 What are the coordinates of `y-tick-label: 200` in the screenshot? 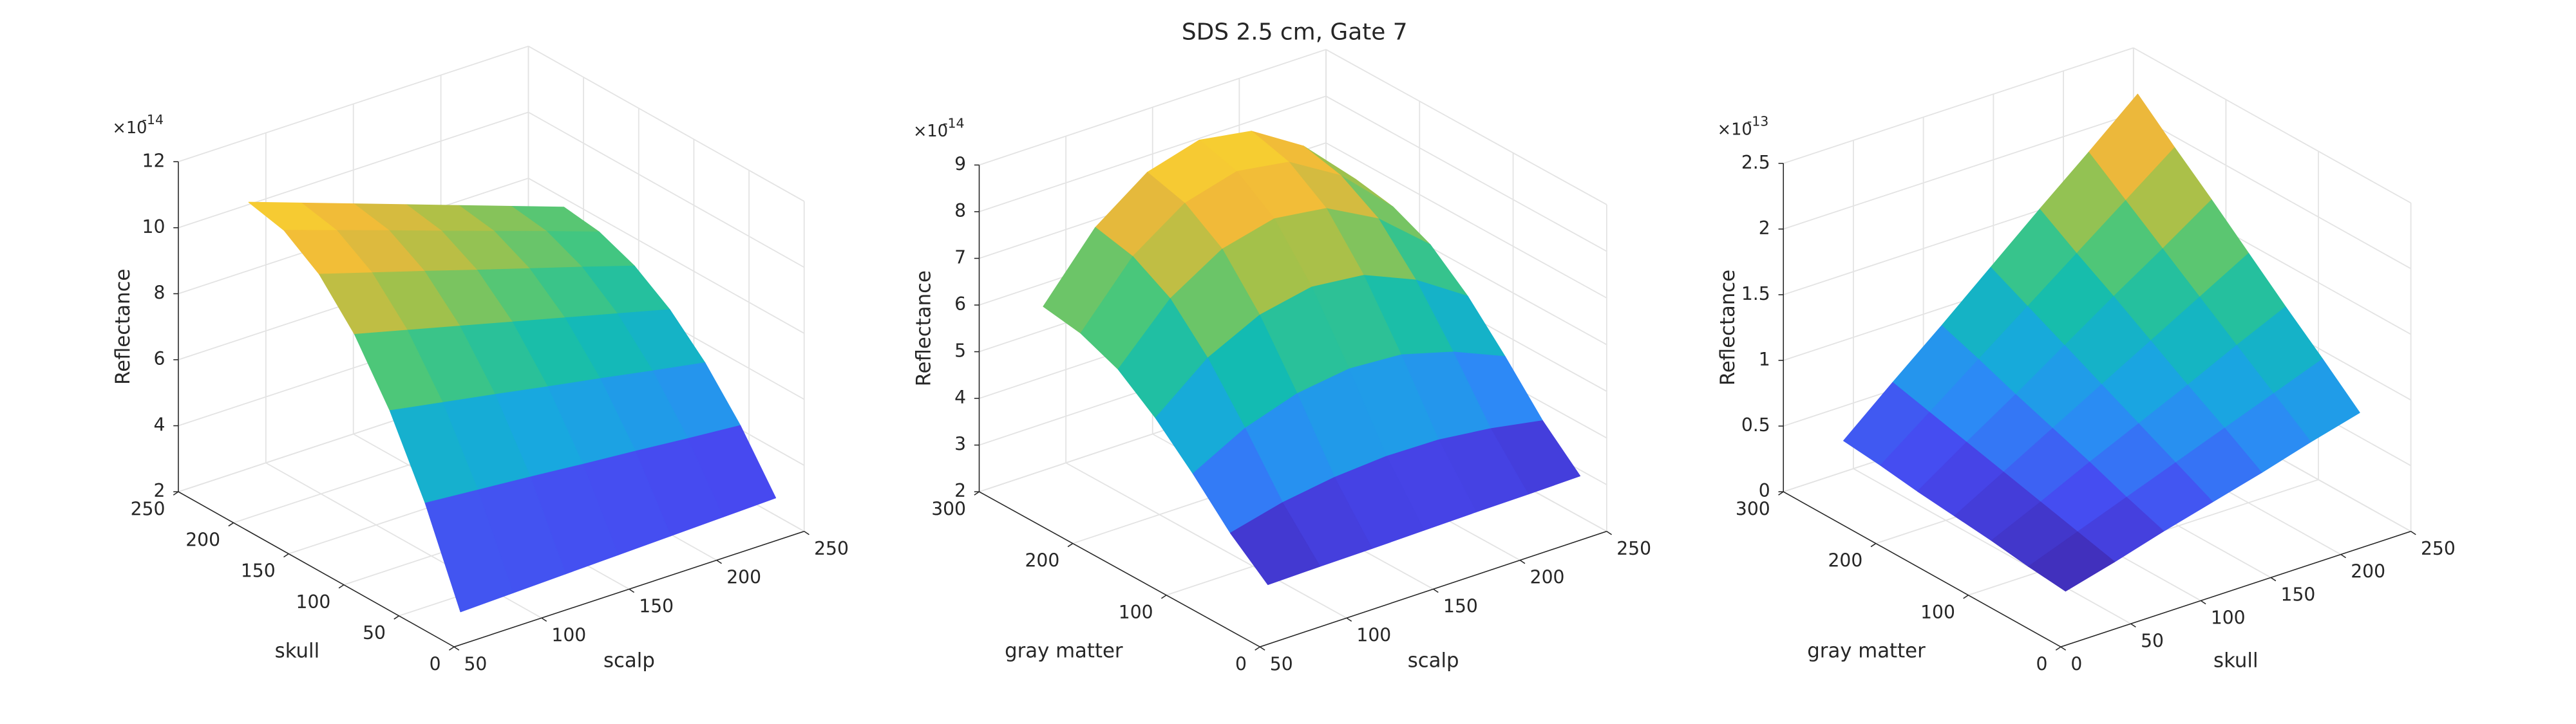 It's located at (202, 540).